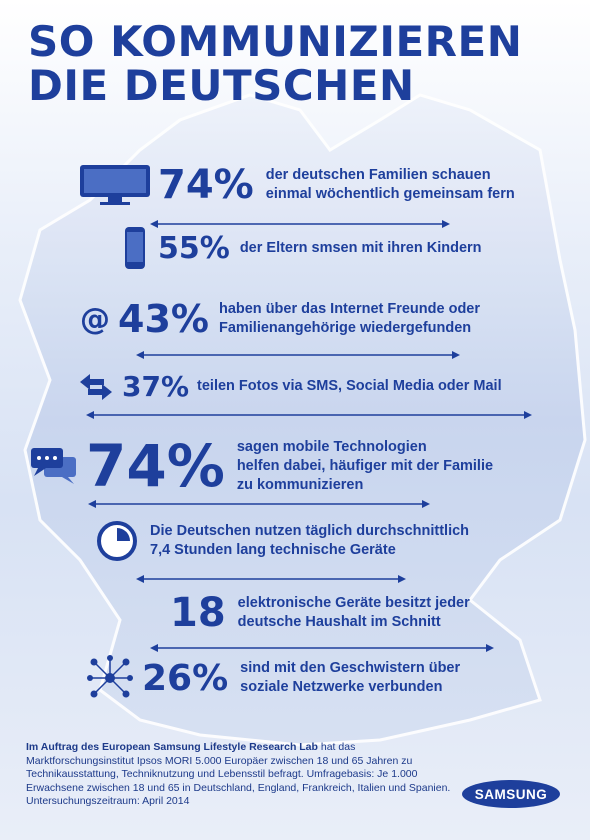 The width and height of the screenshot is (590, 840). I want to click on stat-value: 37%, so click(156, 386).